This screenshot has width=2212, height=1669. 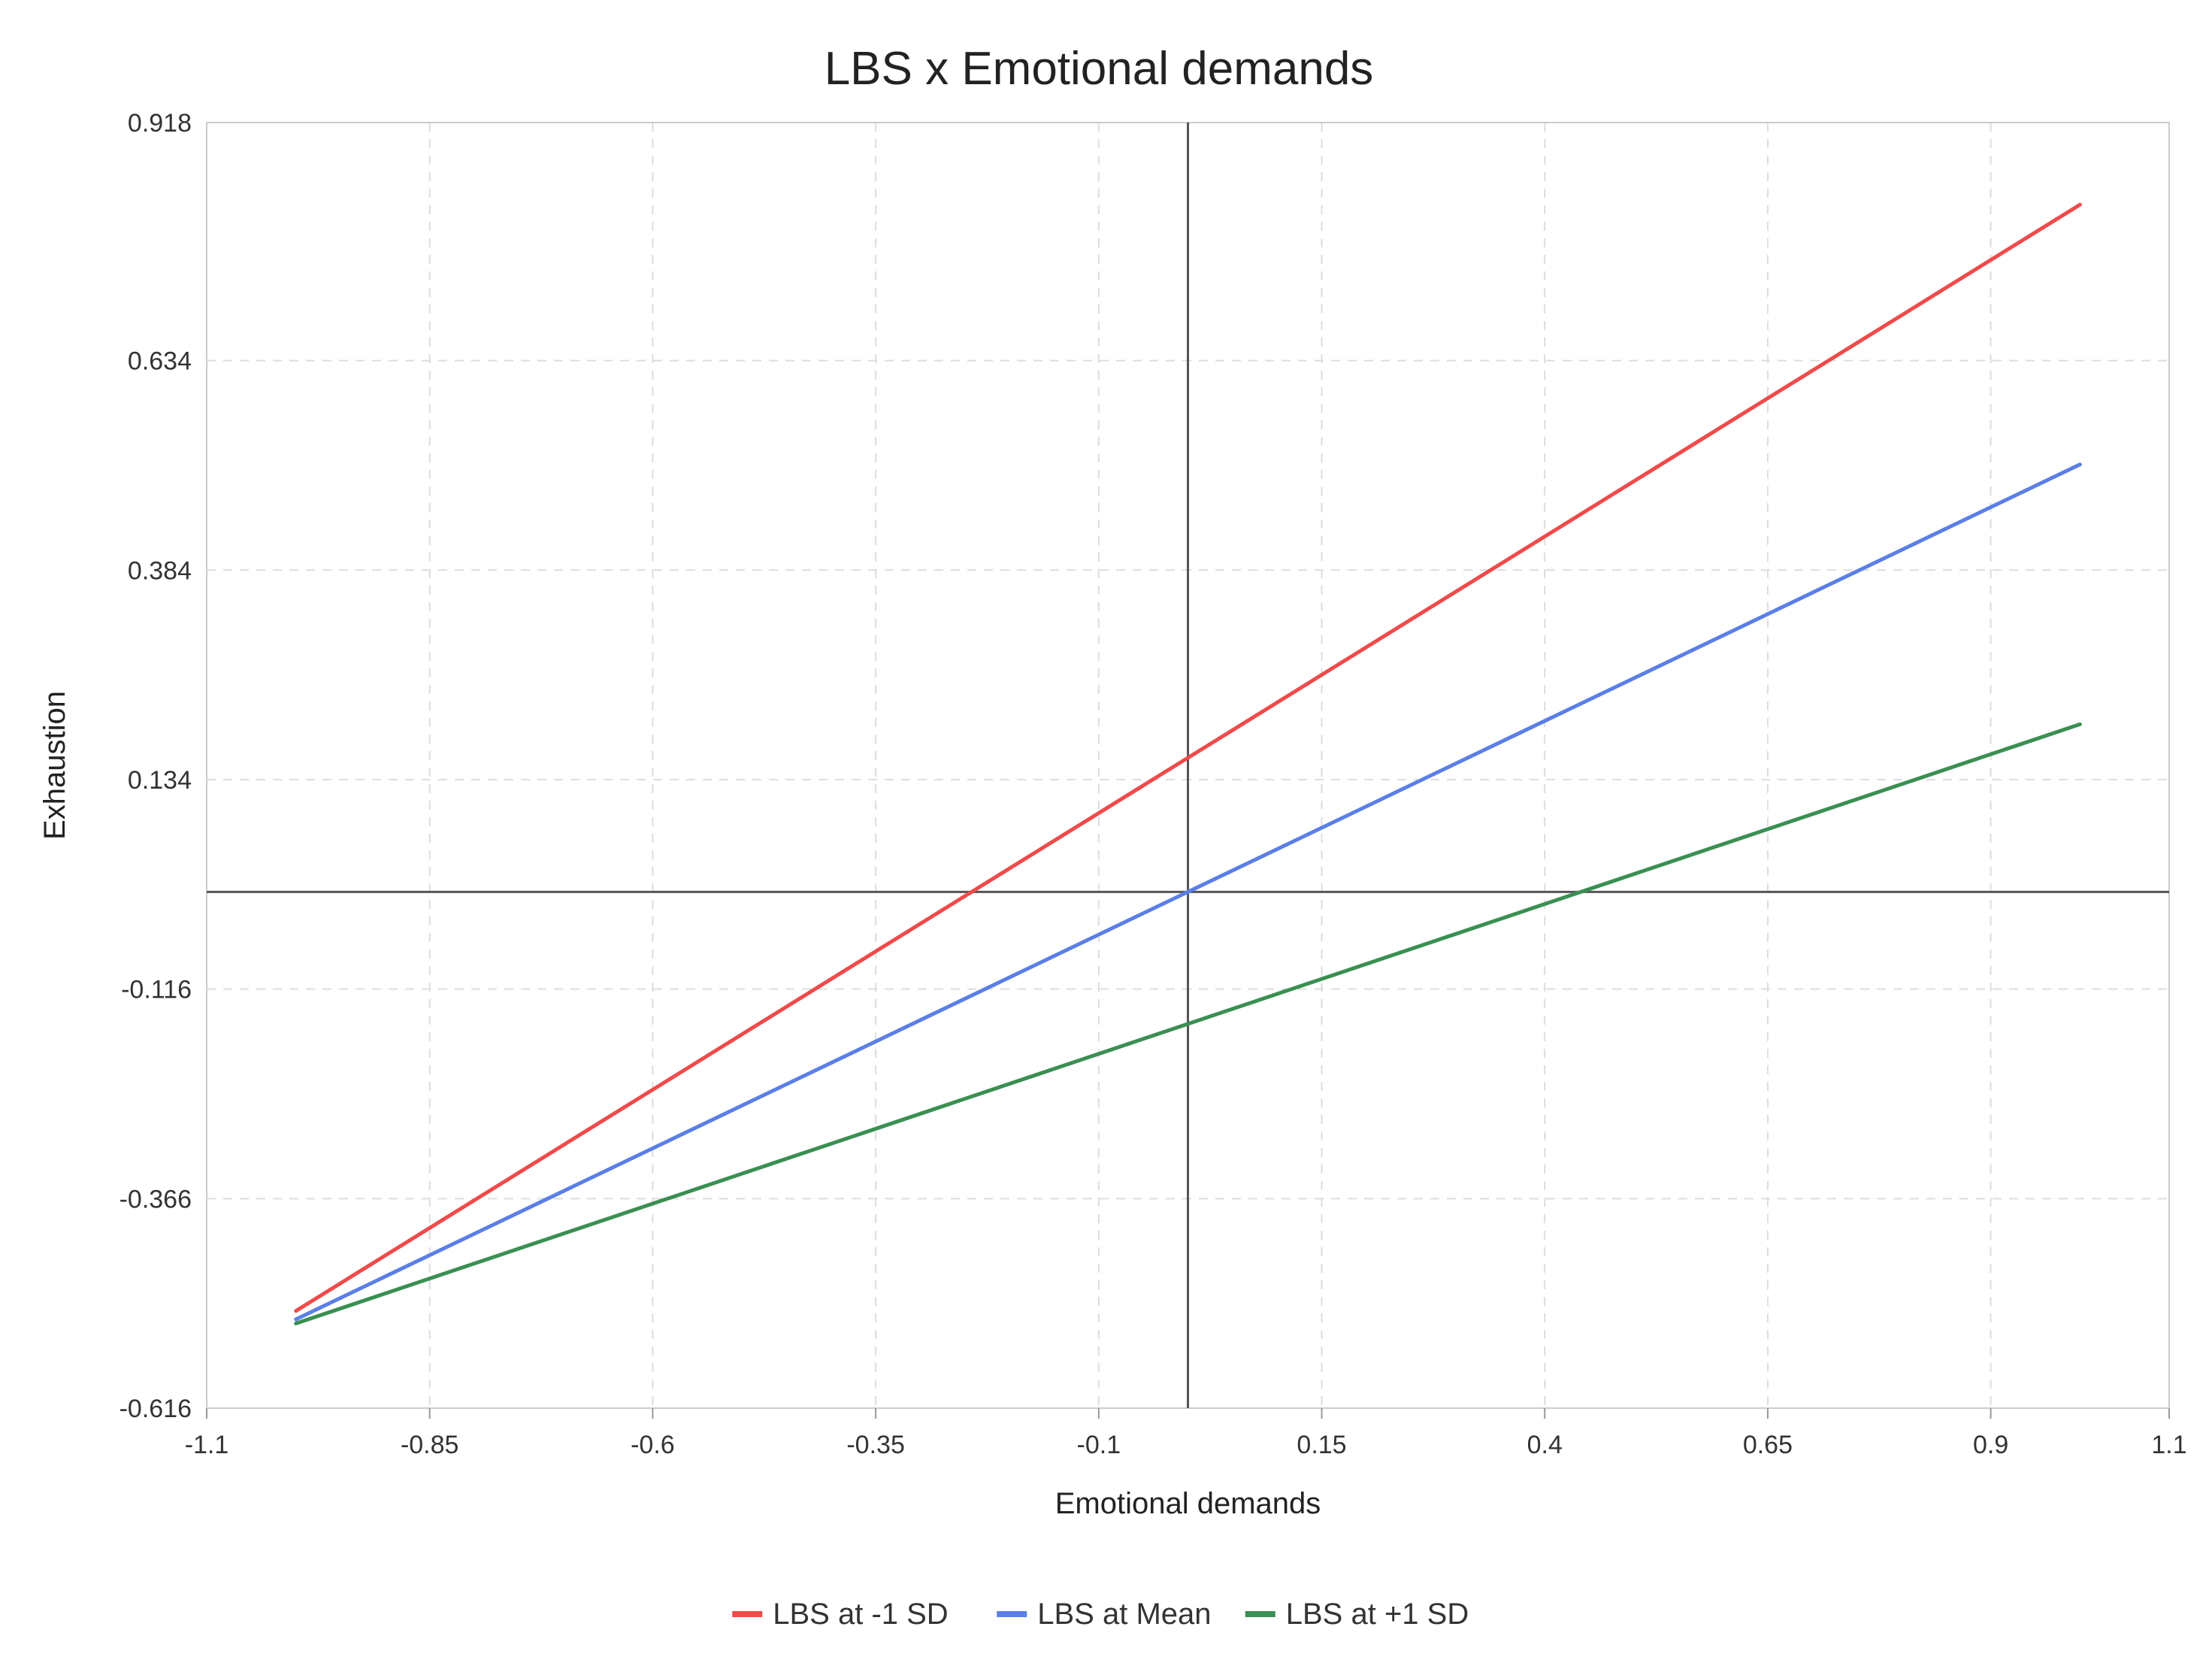 I want to click on x-tick-label: 1.1, so click(x=2168, y=1445).